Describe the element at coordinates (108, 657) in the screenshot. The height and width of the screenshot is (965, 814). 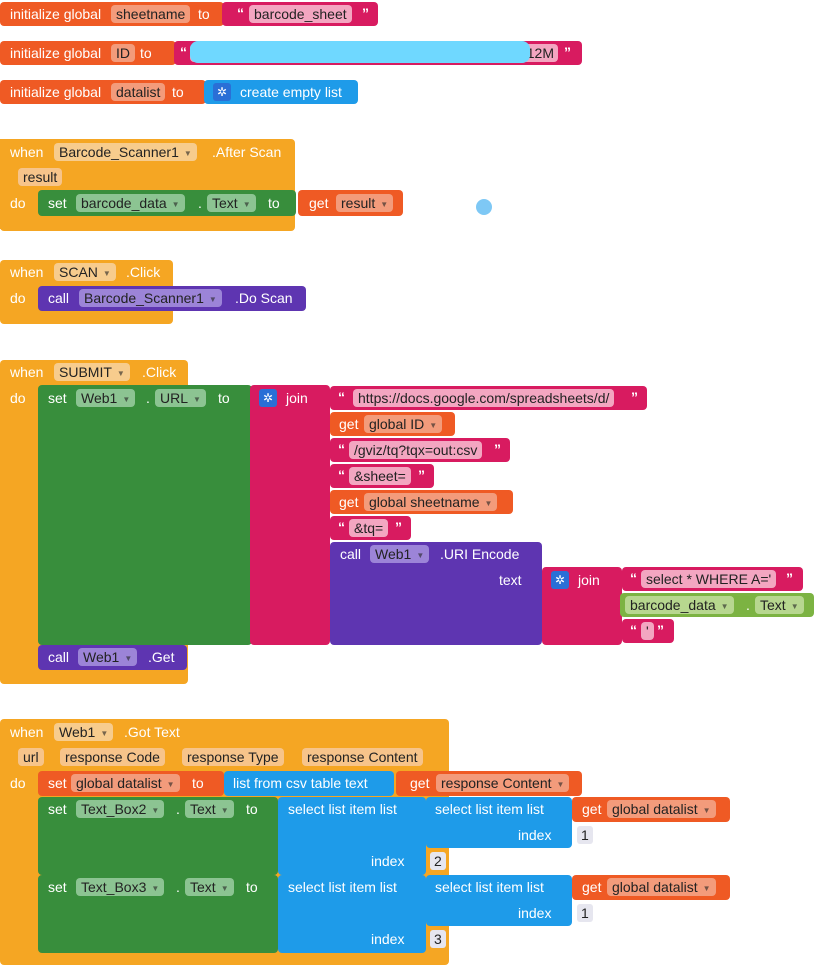
I see `web-get-component-dropdown: Web1 ▼` at that location.